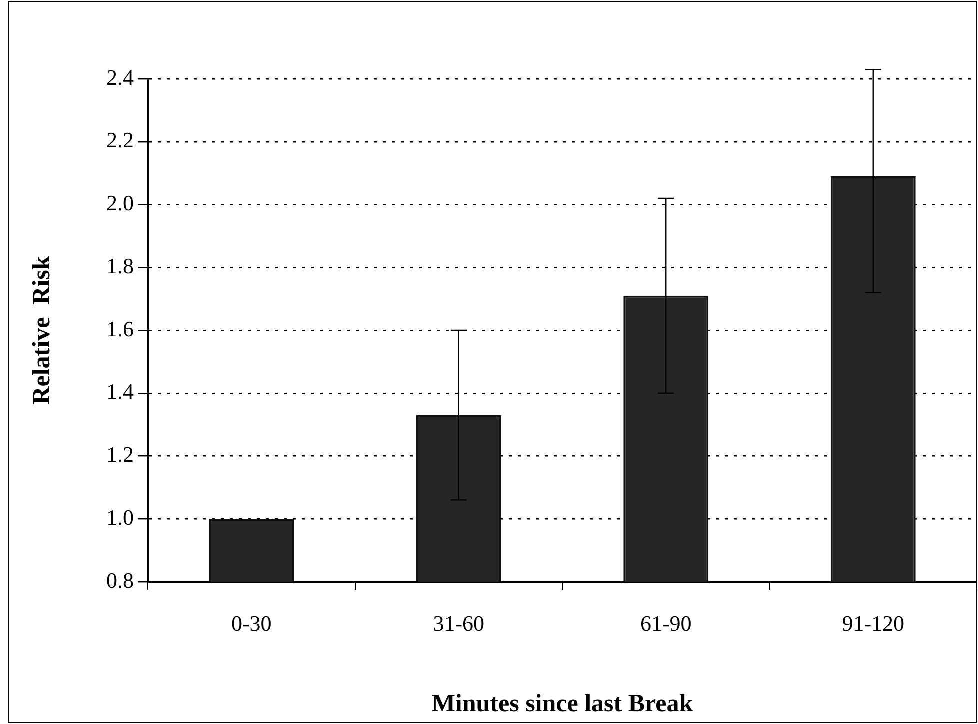  I want to click on y-axis-title: Relative Risk, so click(42, 330).